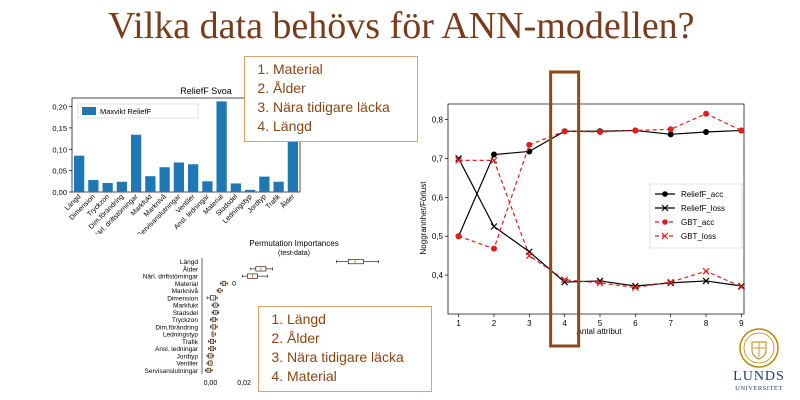  What do you see at coordinates (185, 291) in the screenshot?
I see `box-y-tick-label: Marknivå` at bounding box center [185, 291].